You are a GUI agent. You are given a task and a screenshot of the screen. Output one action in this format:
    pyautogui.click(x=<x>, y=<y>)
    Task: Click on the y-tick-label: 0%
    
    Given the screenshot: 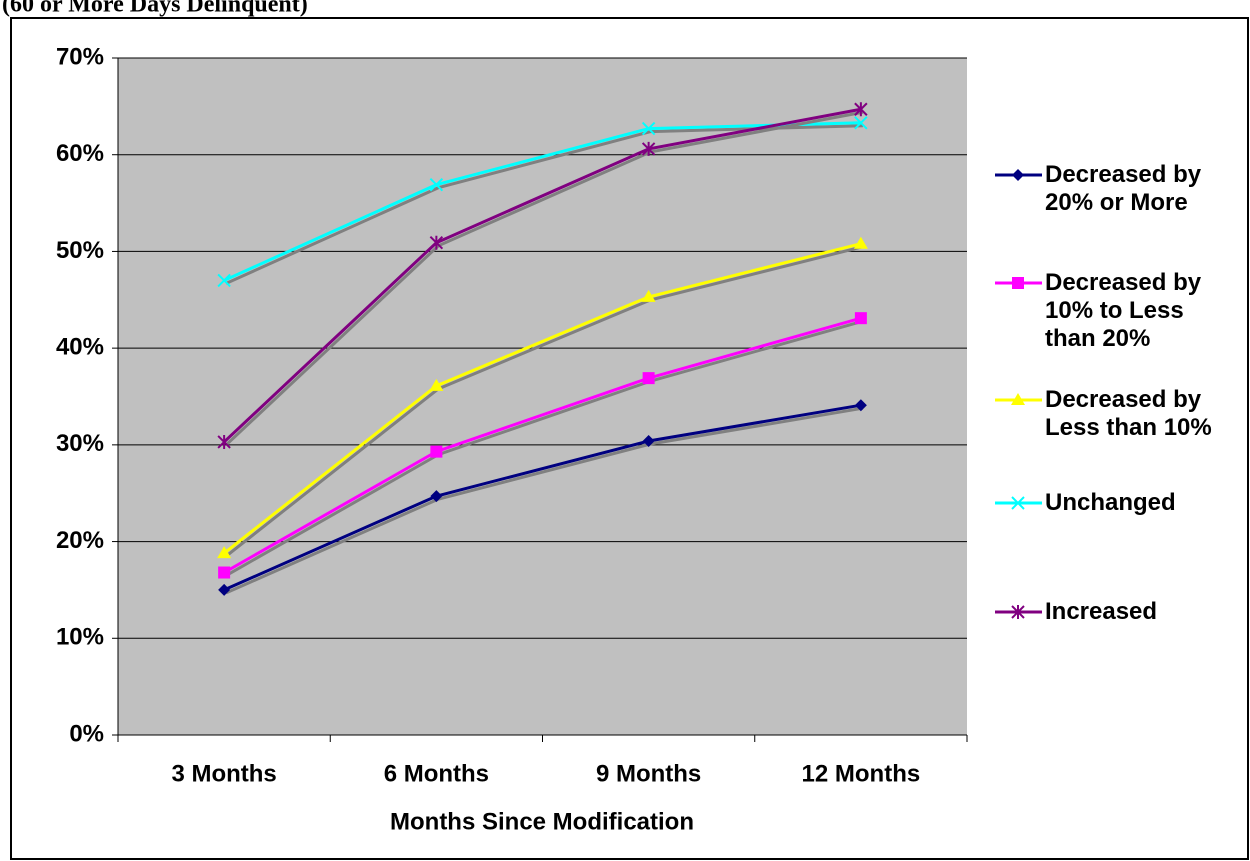 What is the action you would take?
    pyautogui.click(x=86, y=733)
    